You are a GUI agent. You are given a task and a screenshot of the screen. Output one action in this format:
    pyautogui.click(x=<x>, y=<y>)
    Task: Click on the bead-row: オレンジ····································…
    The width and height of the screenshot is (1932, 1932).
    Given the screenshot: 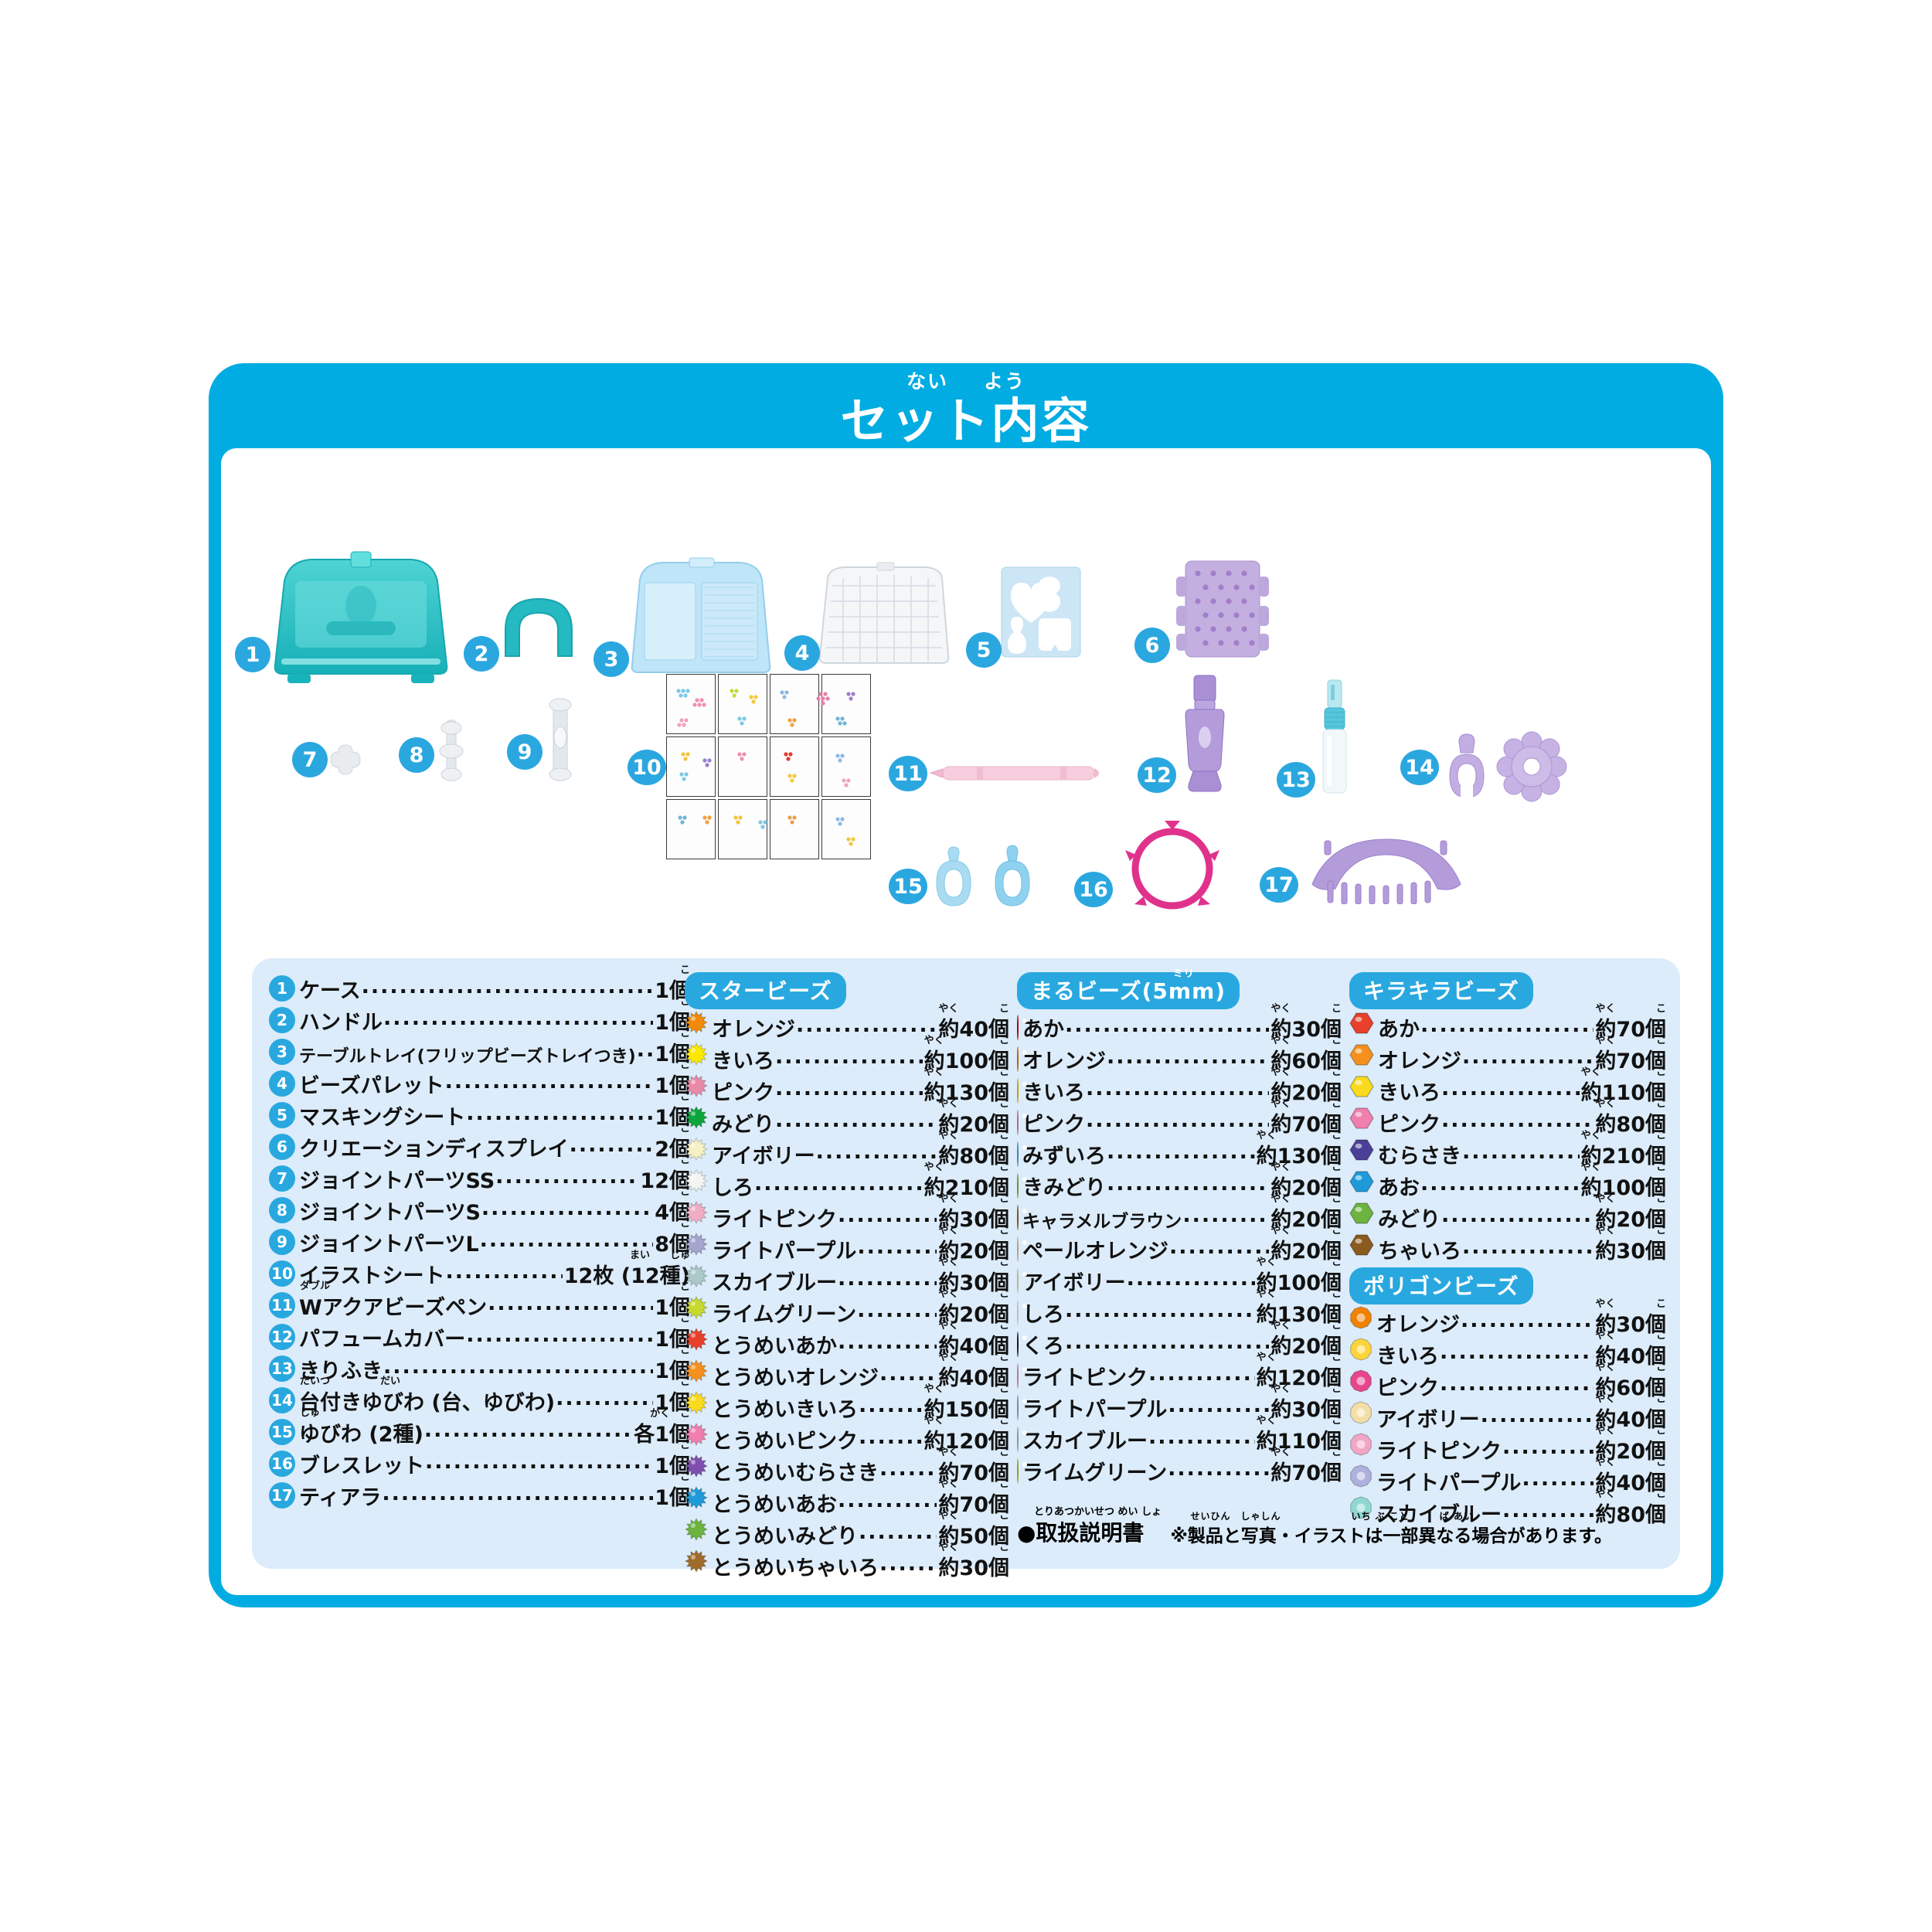 What is the action you would take?
    pyautogui.click(x=1508, y=1318)
    